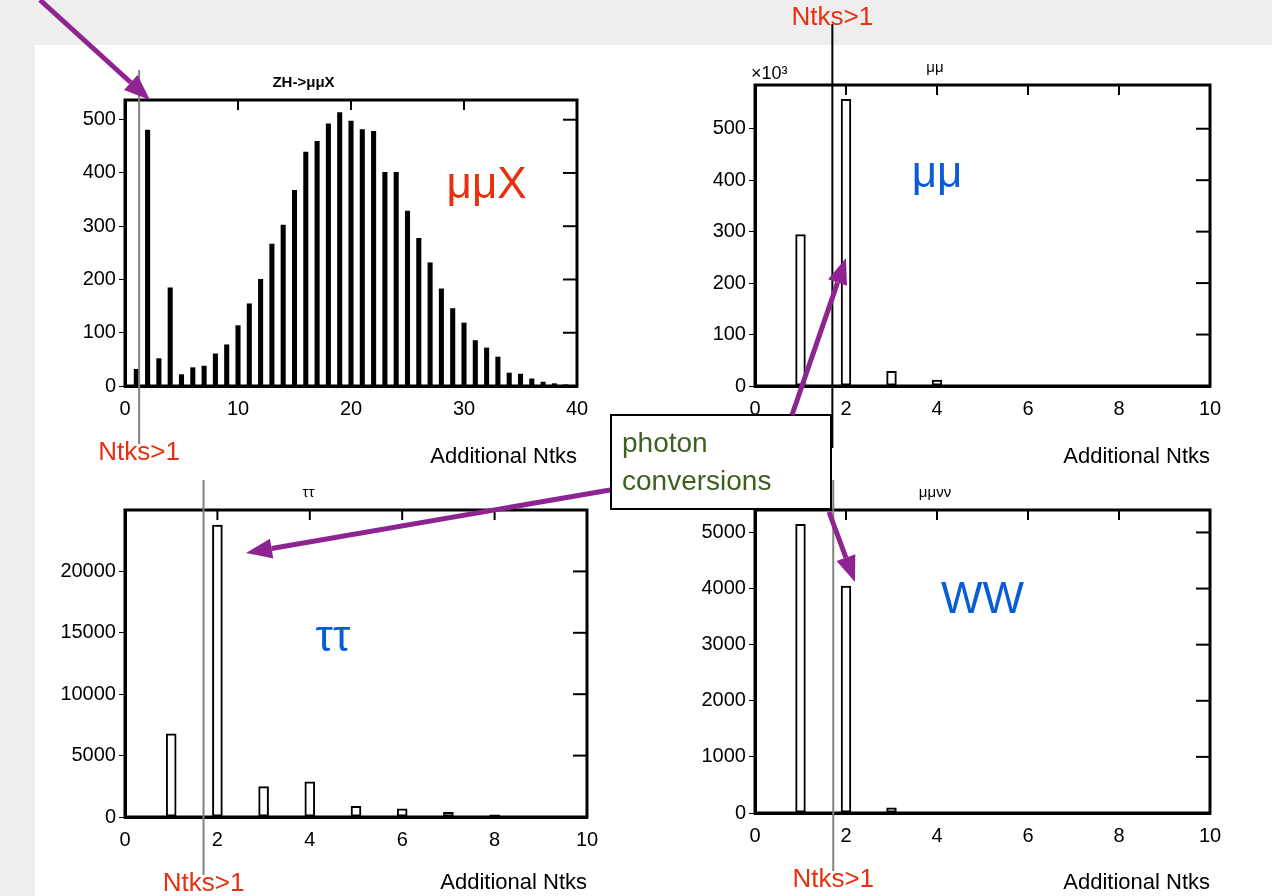  What do you see at coordinates (723, 587) in the screenshot?
I see `y-tick-label: 4000` at bounding box center [723, 587].